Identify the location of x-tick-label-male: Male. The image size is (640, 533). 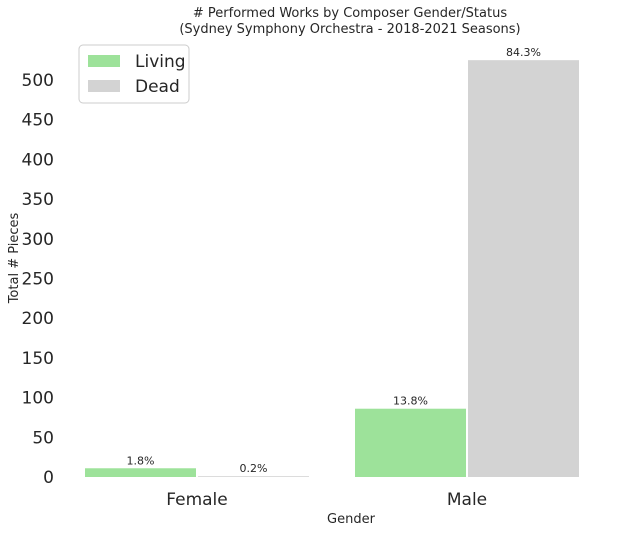
(467, 500).